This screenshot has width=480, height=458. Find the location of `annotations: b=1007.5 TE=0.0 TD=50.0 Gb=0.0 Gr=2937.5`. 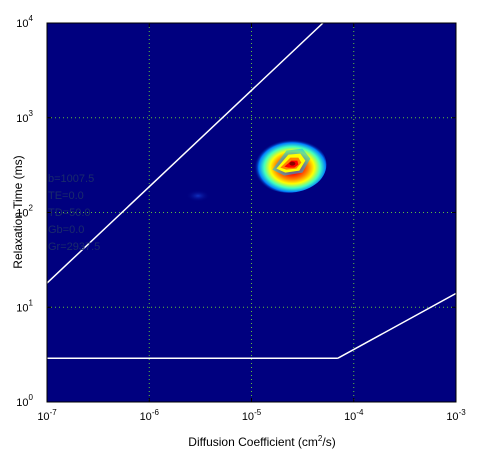

annotations: b=1007.5 TE=0.0 TD=50.0 Gb=0.0 Gr=2937.5 is located at coordinates (74, 213).